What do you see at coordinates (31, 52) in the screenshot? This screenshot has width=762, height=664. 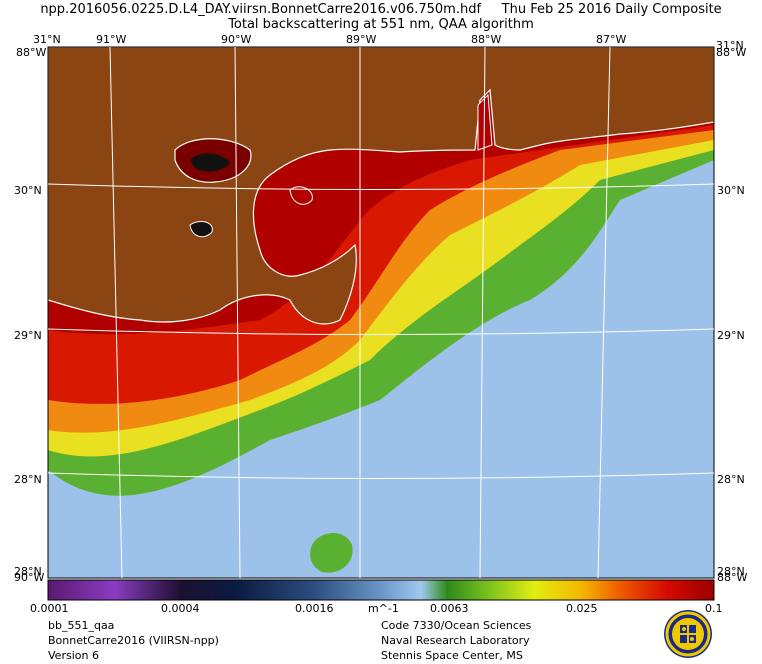 I see `corner-label-left-top: 88°W` at bounding box center [31, 52].